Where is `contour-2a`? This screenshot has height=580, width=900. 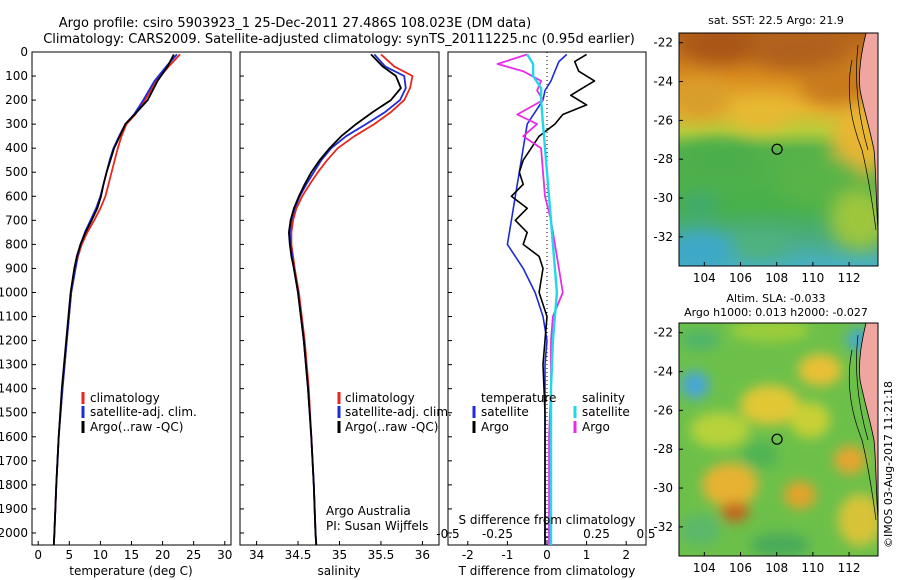
contour-2a is located at coordinates (862, 435).